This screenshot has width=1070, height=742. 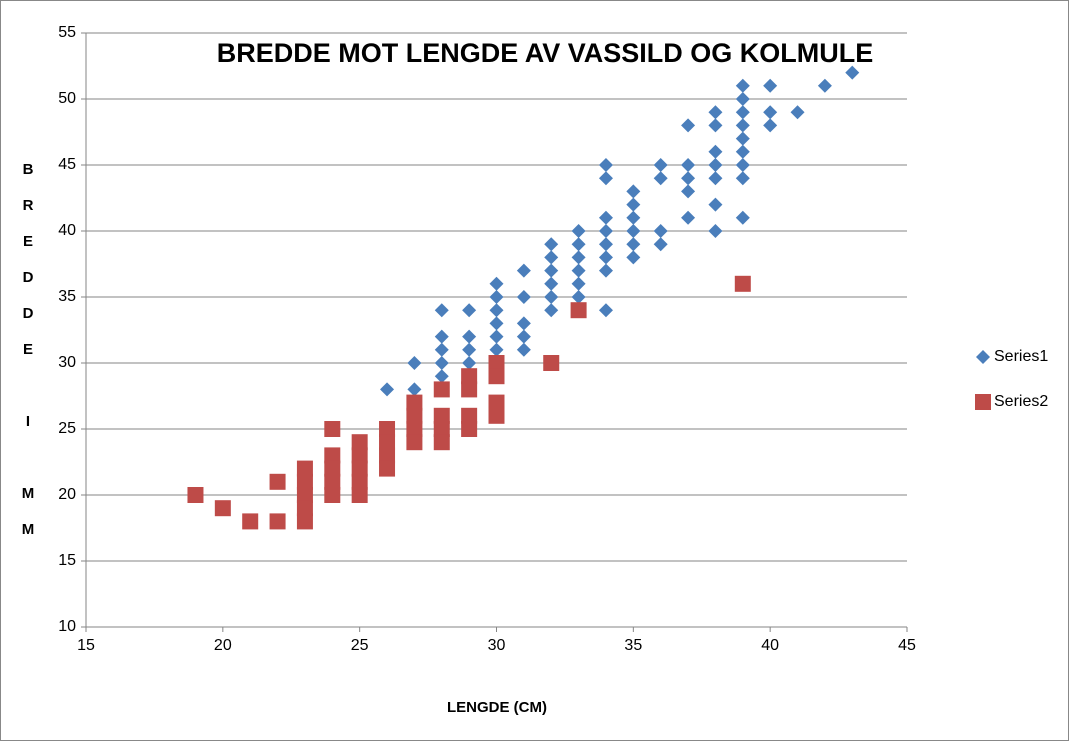 What do you see at coordinates (1021, 356) in the screenshot?
I see `legend-label: Series1` at bounding box center [1021, 356].